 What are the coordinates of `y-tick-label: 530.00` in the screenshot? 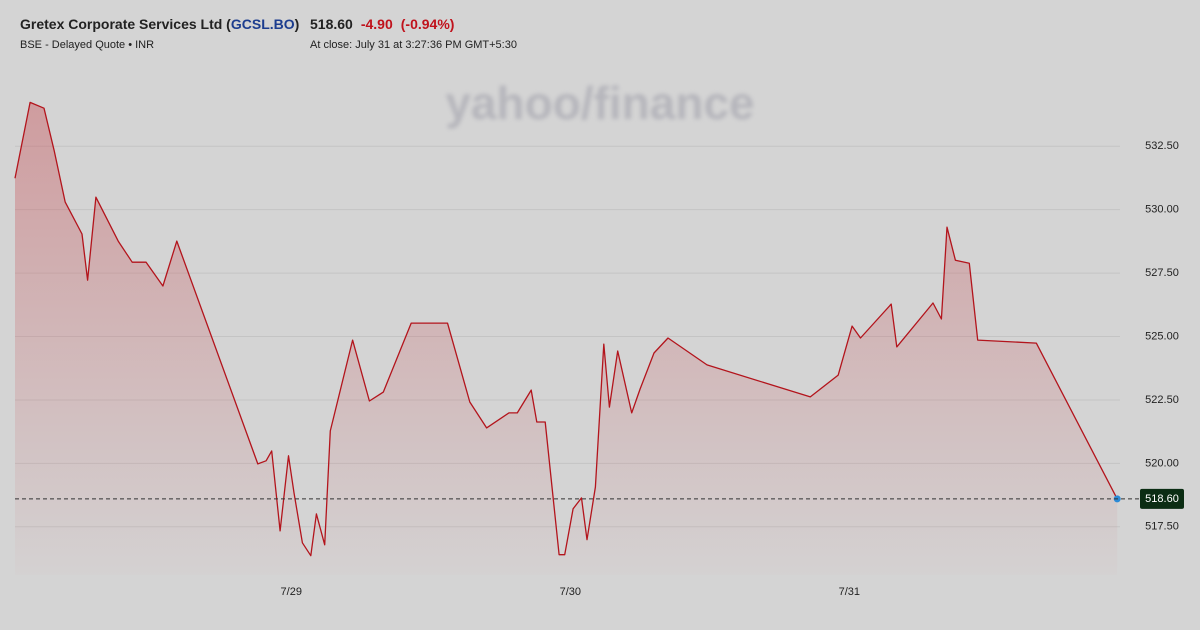 It's located at (1162, 210).